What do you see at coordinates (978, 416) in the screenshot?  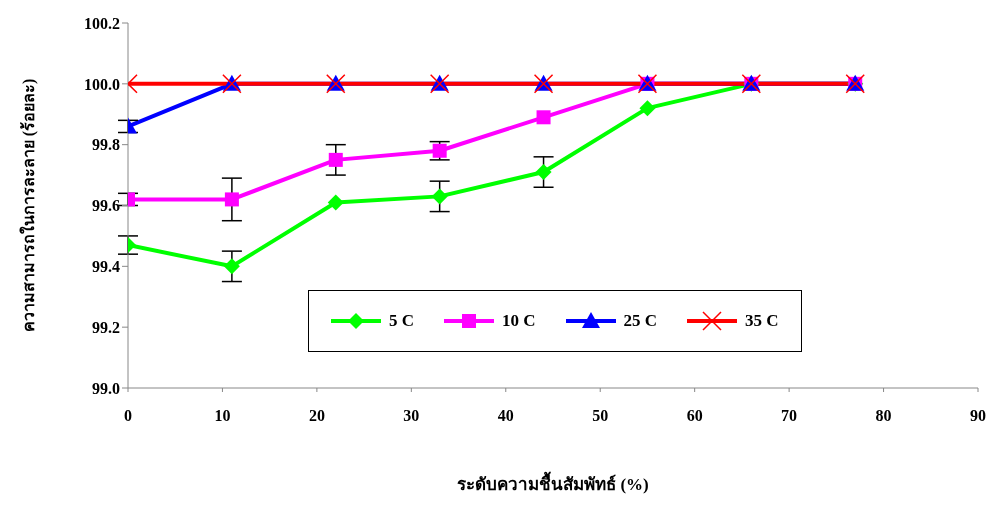 I see `x-tick-label: 90` at bounding box center [978, 416].